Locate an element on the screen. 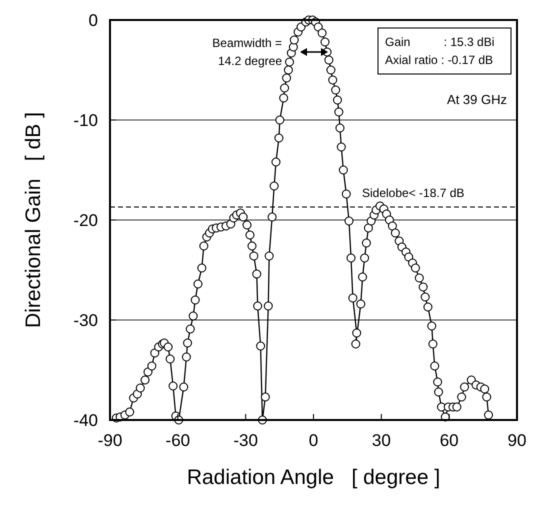 The height and width of the screenshot is (508, 540). x-tick-label: 60 is located at coordinates (449, 440).